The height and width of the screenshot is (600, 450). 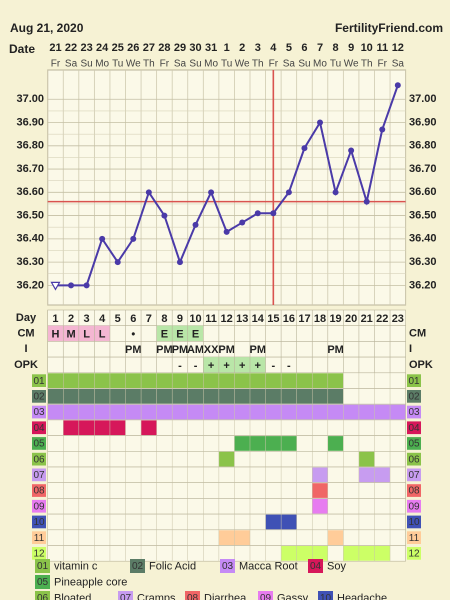 What do you see at coordinates (367, 319) in the screenshot?
I see `day-value: 21` at bounding box center [367, 319].